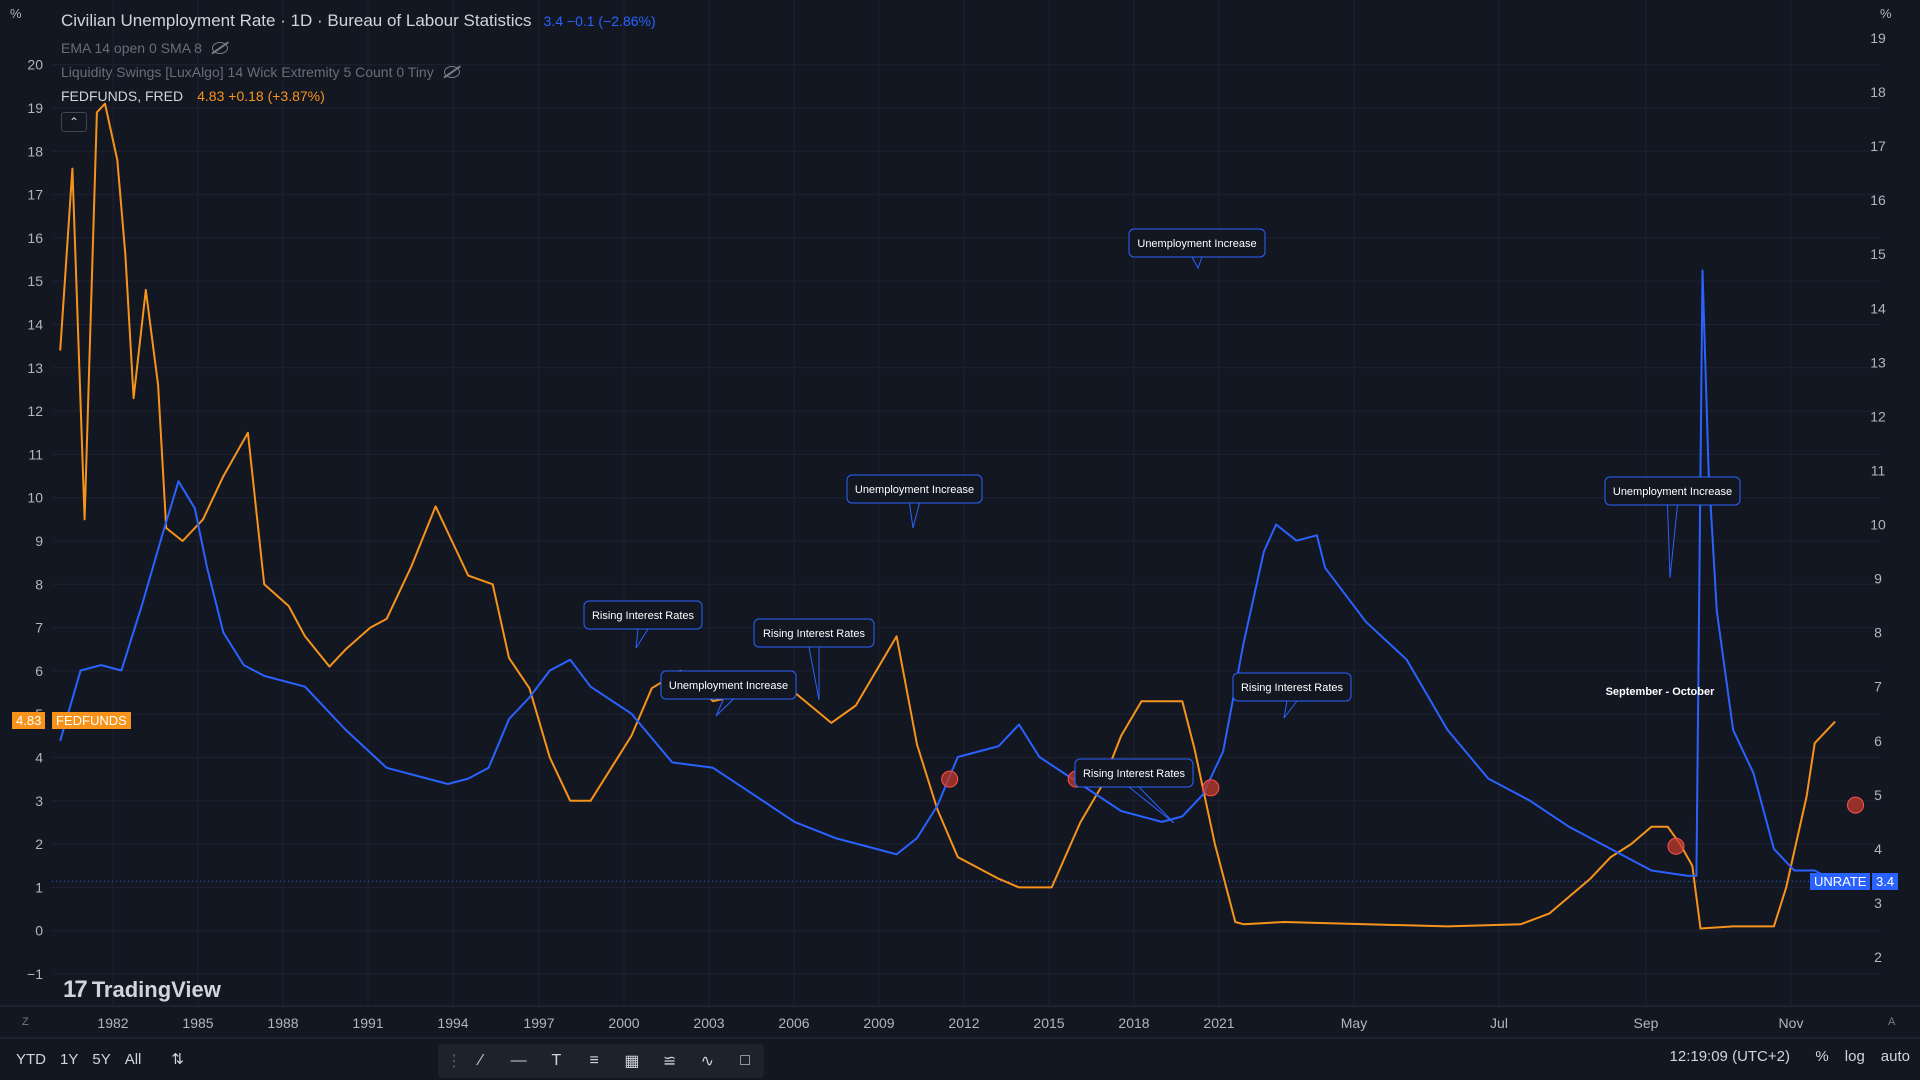 This screenshot has height=1080, width=1920. I want to click on drag-handle-icon: ⋮, so click(454, 1061).